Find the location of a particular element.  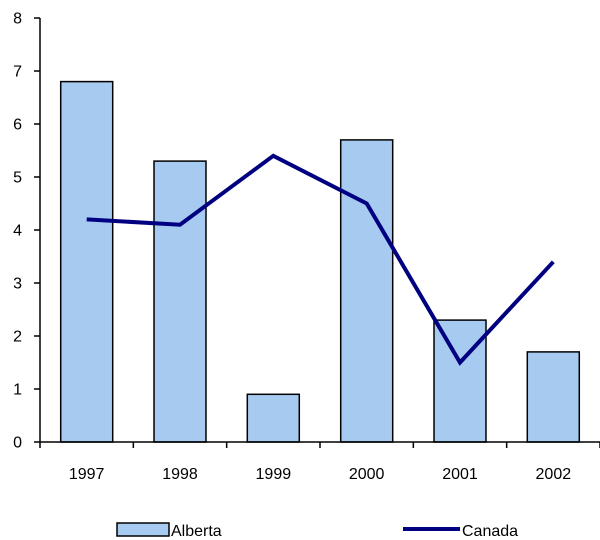

x-tick-label-2000: 2000 is located at coordinates (367, 474).